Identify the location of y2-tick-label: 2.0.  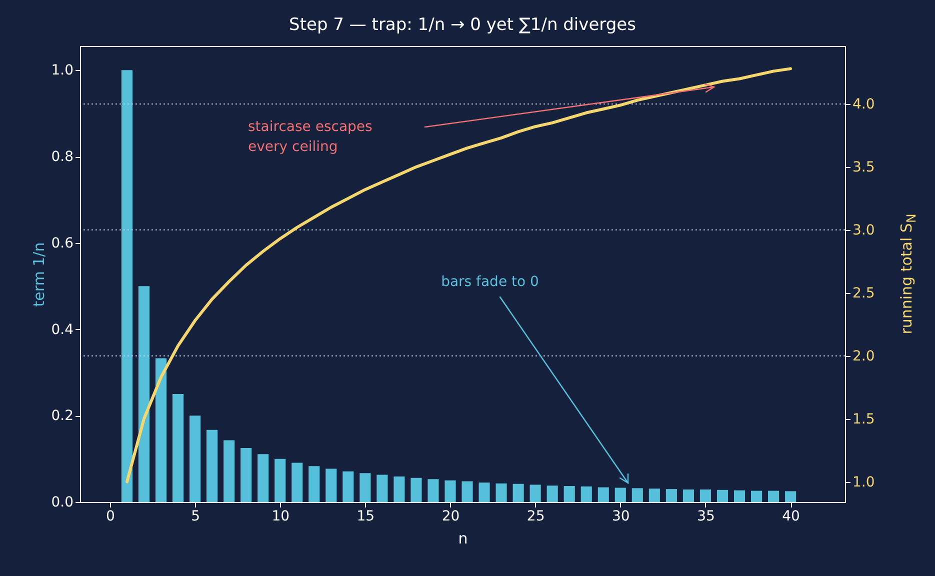
(863, 356).